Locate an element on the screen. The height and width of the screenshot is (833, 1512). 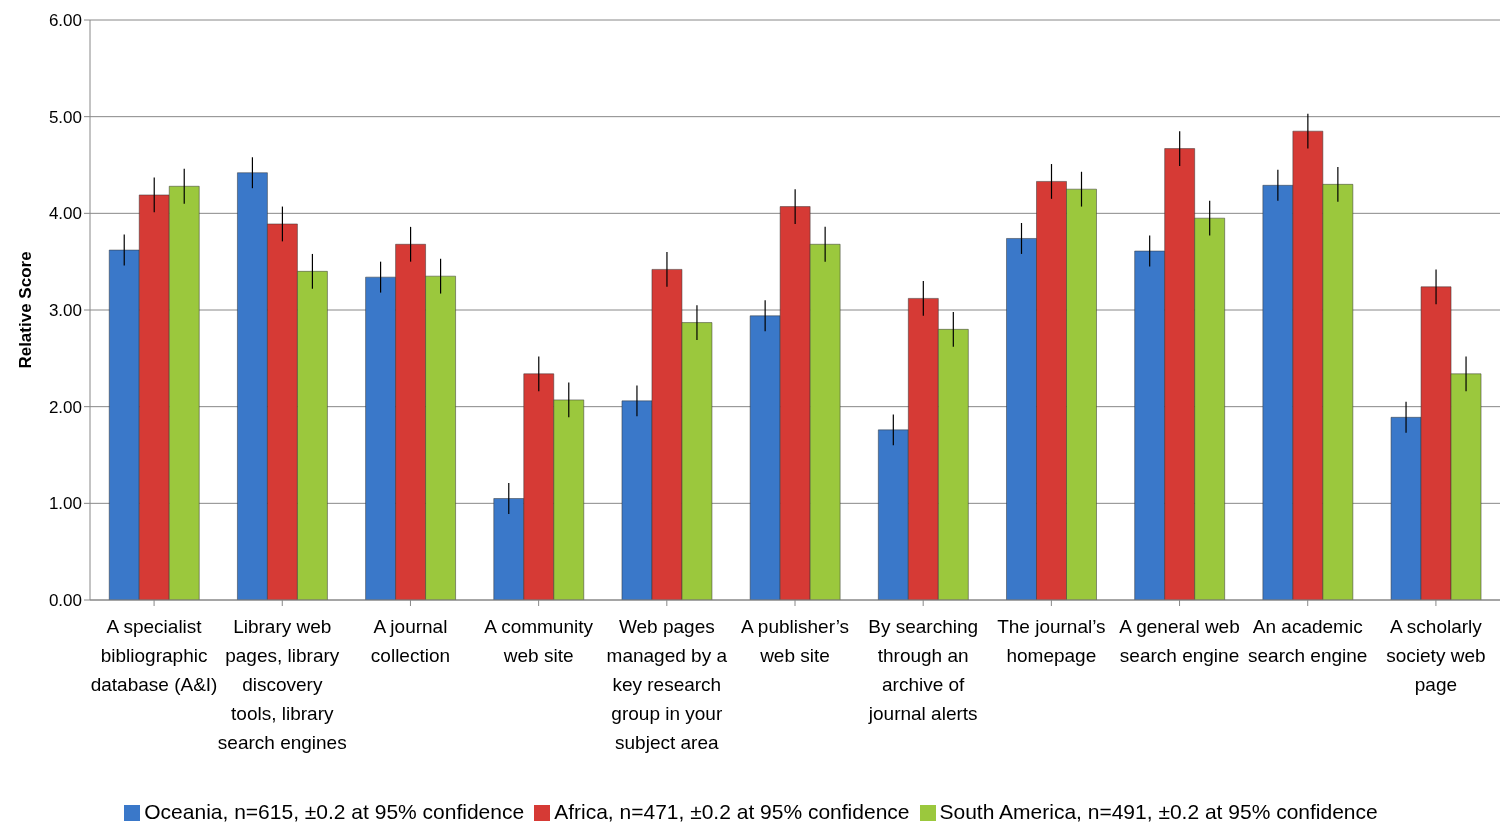
x-tick-label: Web pages managed by a key research group in your subject area is located at coordinates (667, 685).